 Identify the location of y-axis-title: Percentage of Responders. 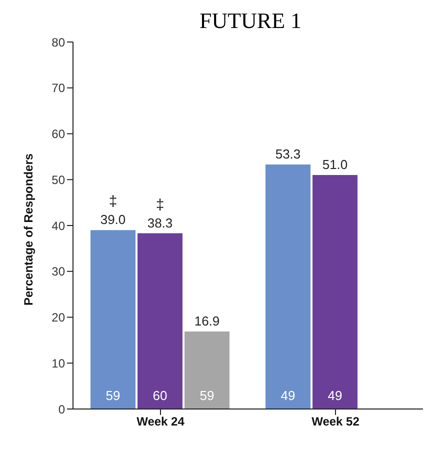
(28, 229).